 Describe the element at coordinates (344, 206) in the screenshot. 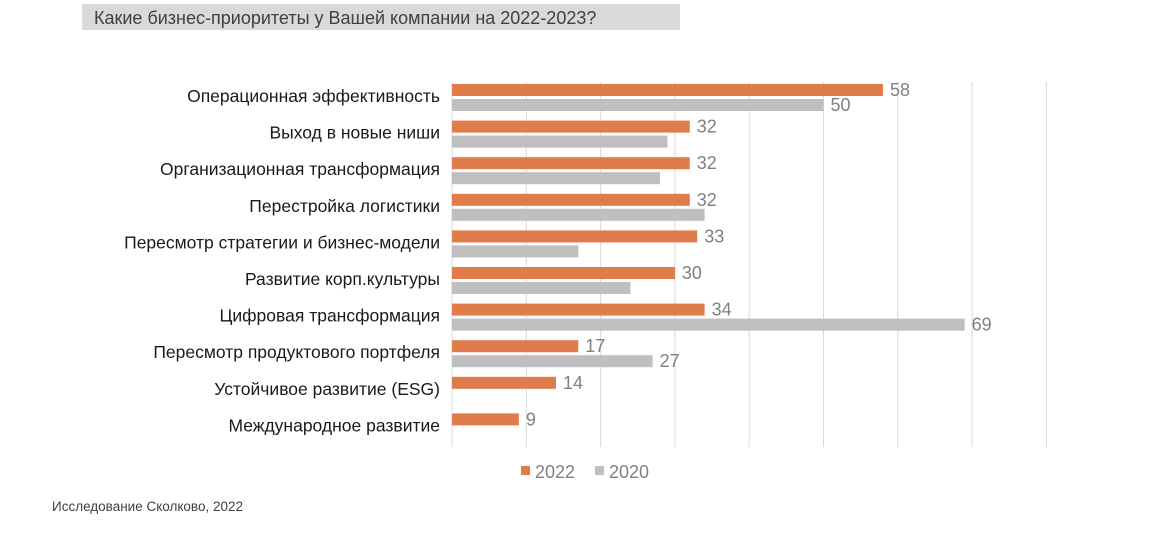

I see `category-label: Перестройка логистики` at that location.